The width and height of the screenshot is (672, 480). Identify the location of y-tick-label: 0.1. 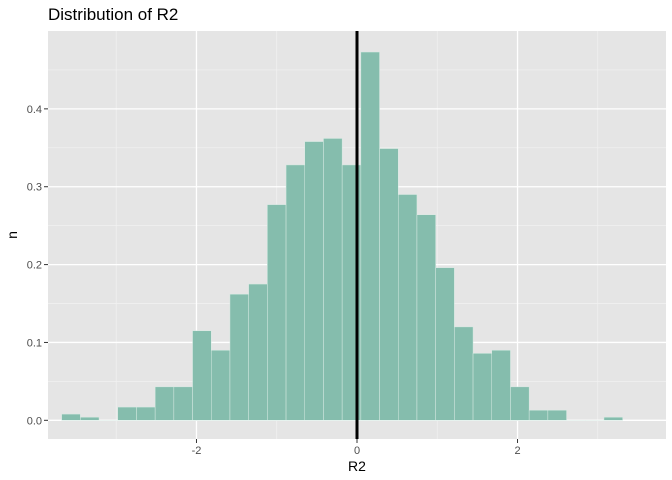
(34, 343).